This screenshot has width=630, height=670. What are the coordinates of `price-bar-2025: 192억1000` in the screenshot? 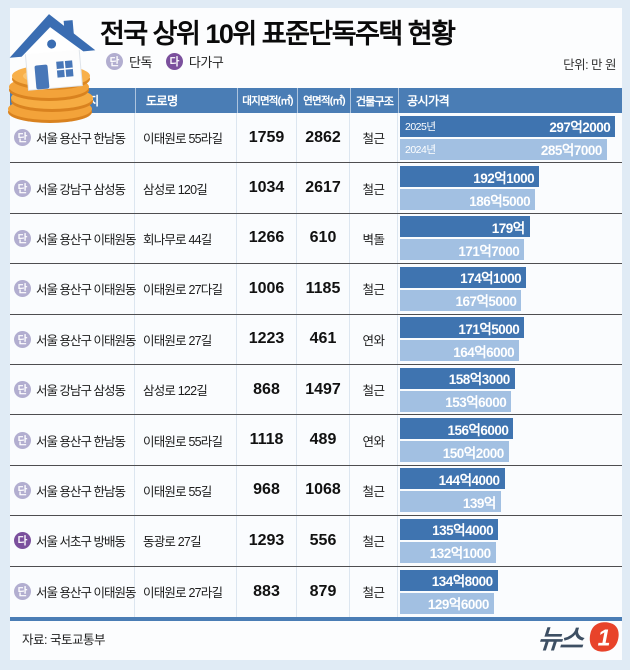 It's located at (470, 177).